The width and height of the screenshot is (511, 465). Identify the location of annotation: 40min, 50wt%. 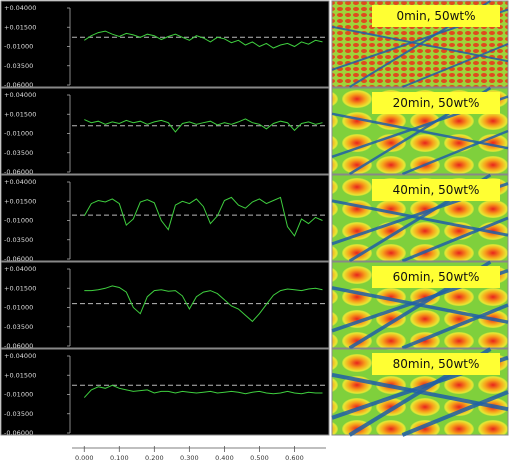
(436, 190).